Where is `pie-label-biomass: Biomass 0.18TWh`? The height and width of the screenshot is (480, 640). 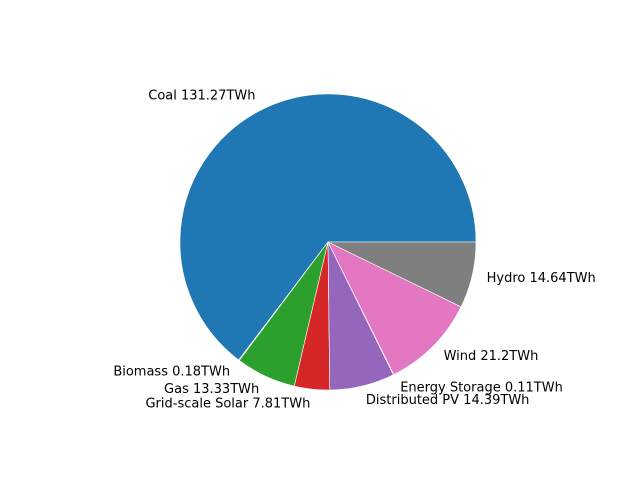 pie-label-biomass: Biomass 0.18TWh is located at coordinates (171, 372).